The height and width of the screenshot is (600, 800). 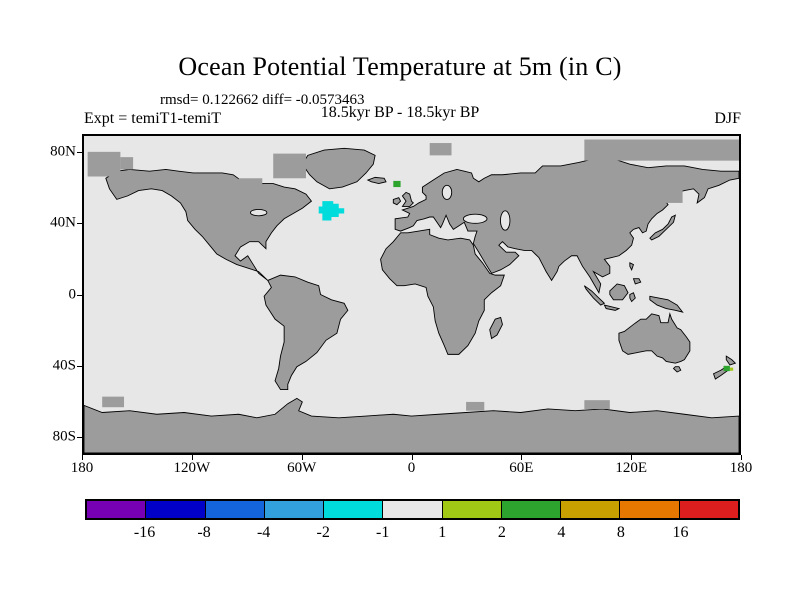 I want to click on lat-tick-label: 40S, so click(x=64, y=365).